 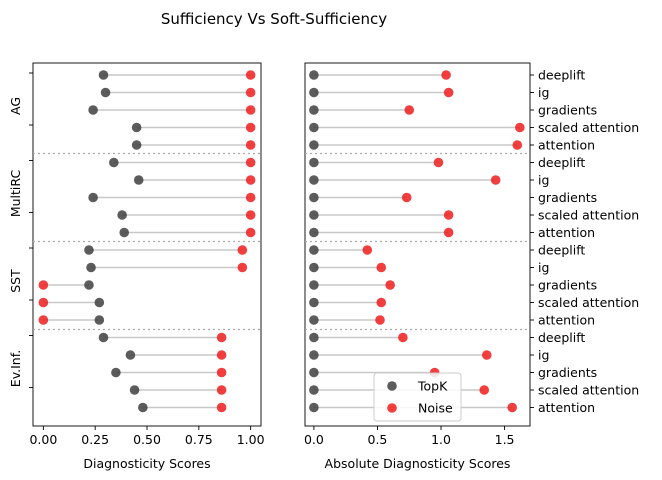 I want to click on x-tick-label: 0.25, so click(x=95, y=439).